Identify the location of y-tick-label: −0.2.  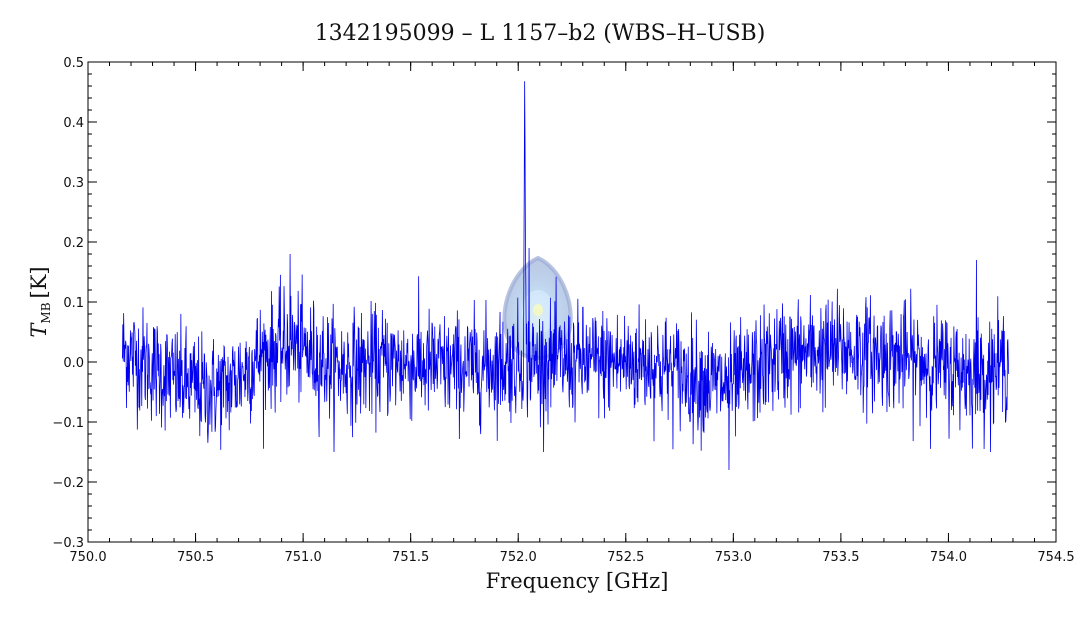
(68, 483).